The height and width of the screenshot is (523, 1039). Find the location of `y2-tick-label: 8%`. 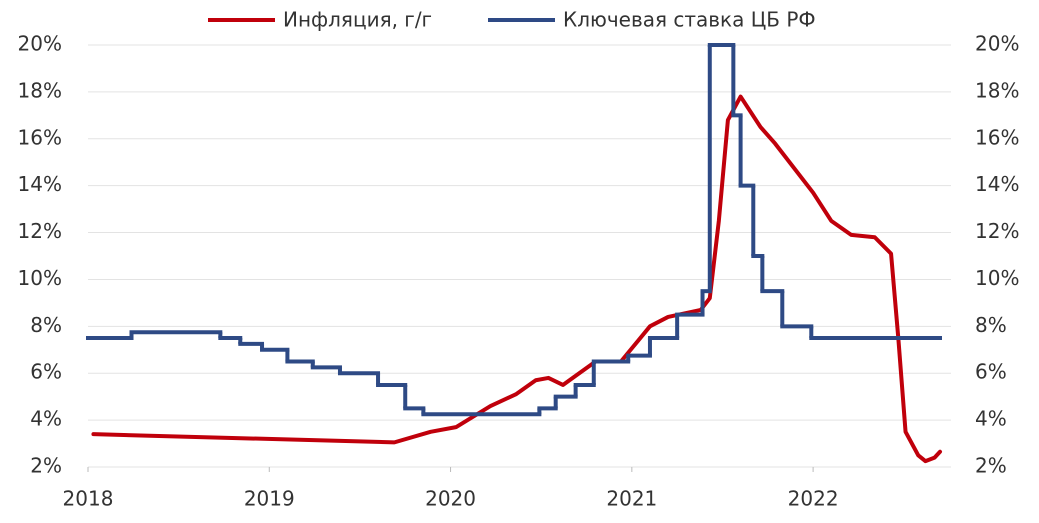

y2-tick-label: 8% is located at coordinates (991, 325).